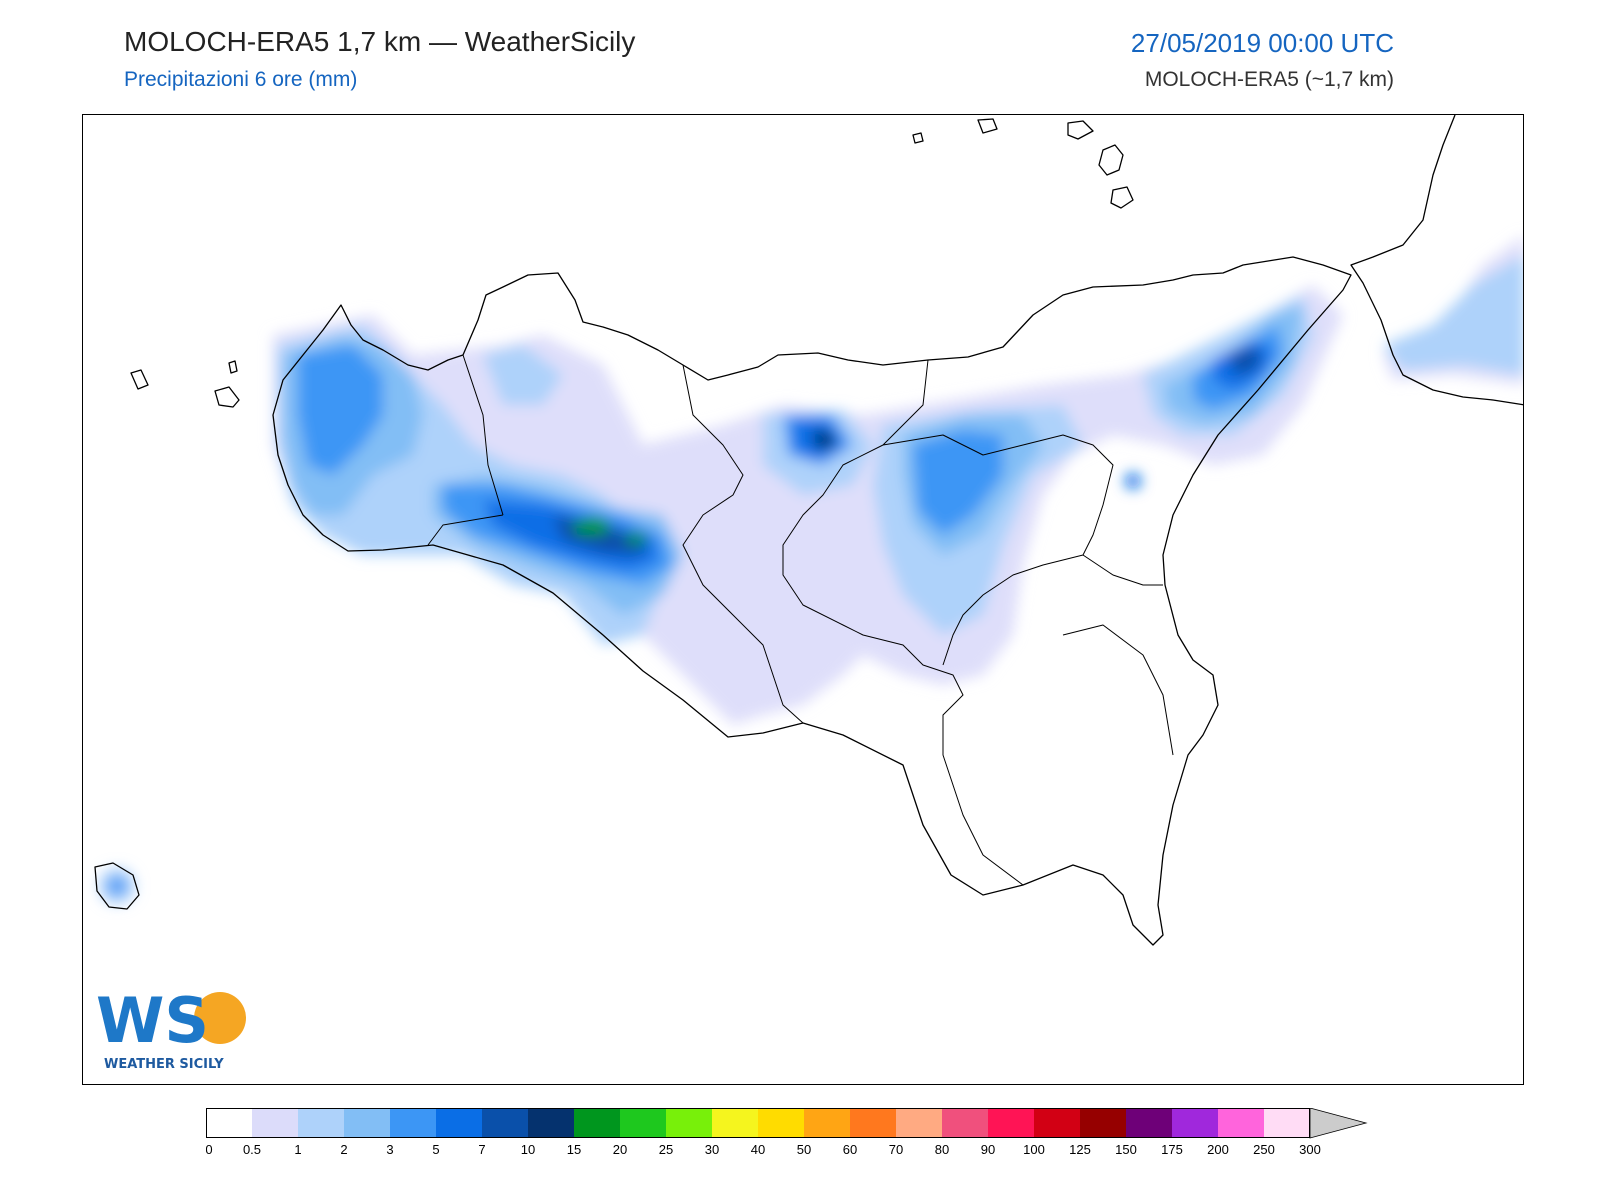  I want to click on colorbar-tick-label: 125, so click(1080, 1149).